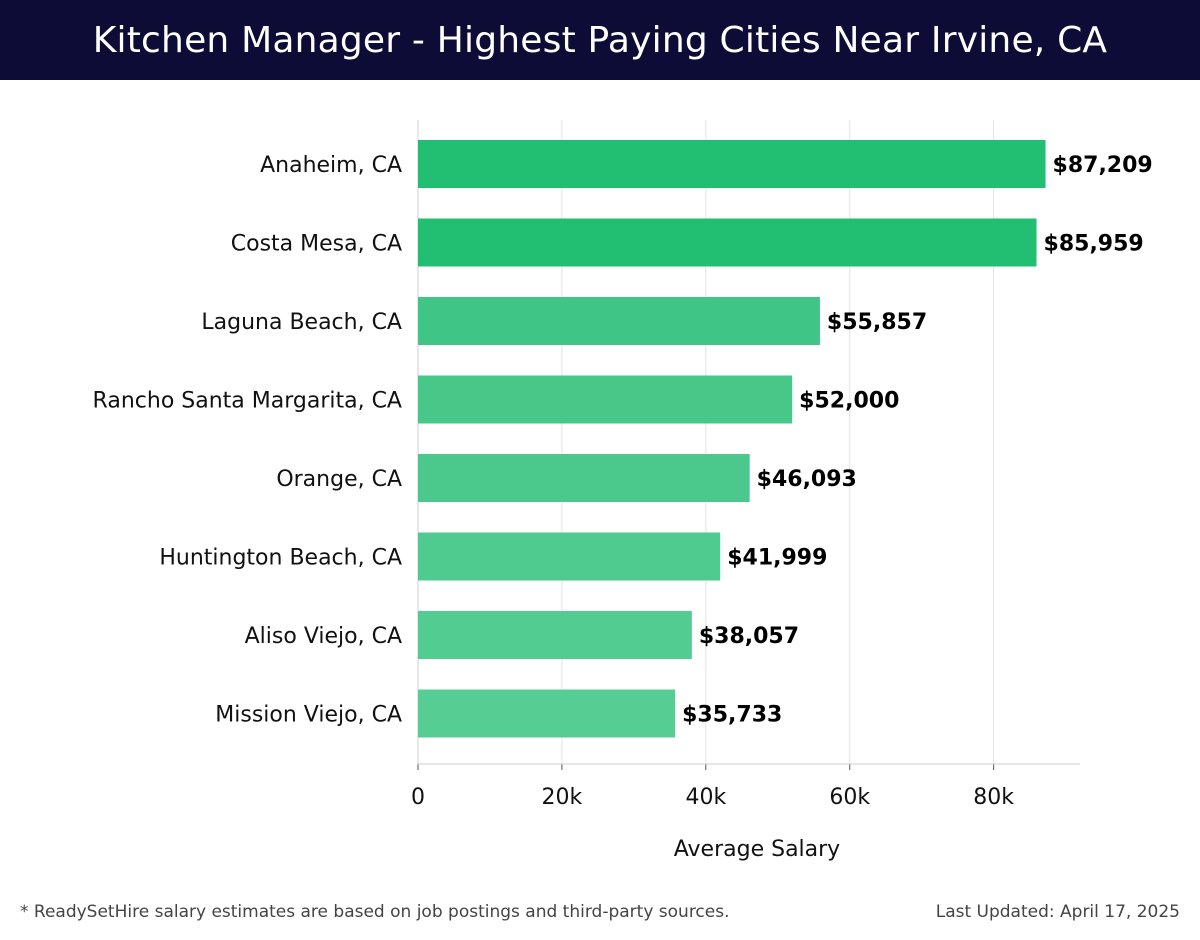 This screenshot has width=1200, height=940. Describe the element at coordinates (1094, 244) in the screenshot. I see `value-label: $85,959` at that location.